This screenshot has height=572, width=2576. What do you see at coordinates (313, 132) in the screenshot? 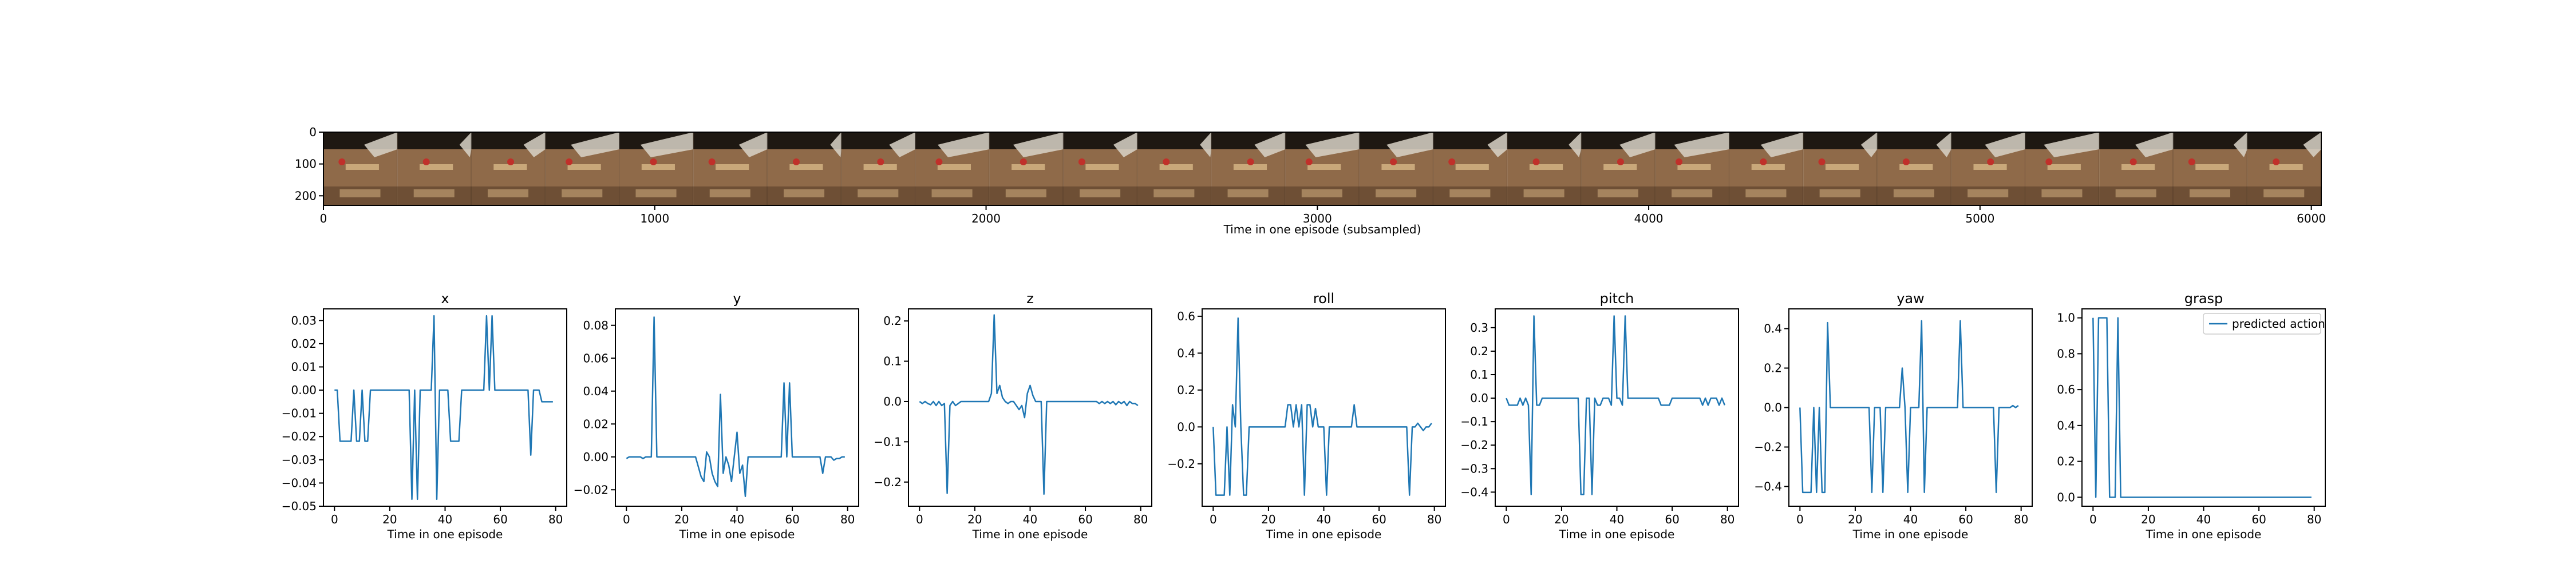
I see `y-tick-label: 0` at bounding box center [313, 132].